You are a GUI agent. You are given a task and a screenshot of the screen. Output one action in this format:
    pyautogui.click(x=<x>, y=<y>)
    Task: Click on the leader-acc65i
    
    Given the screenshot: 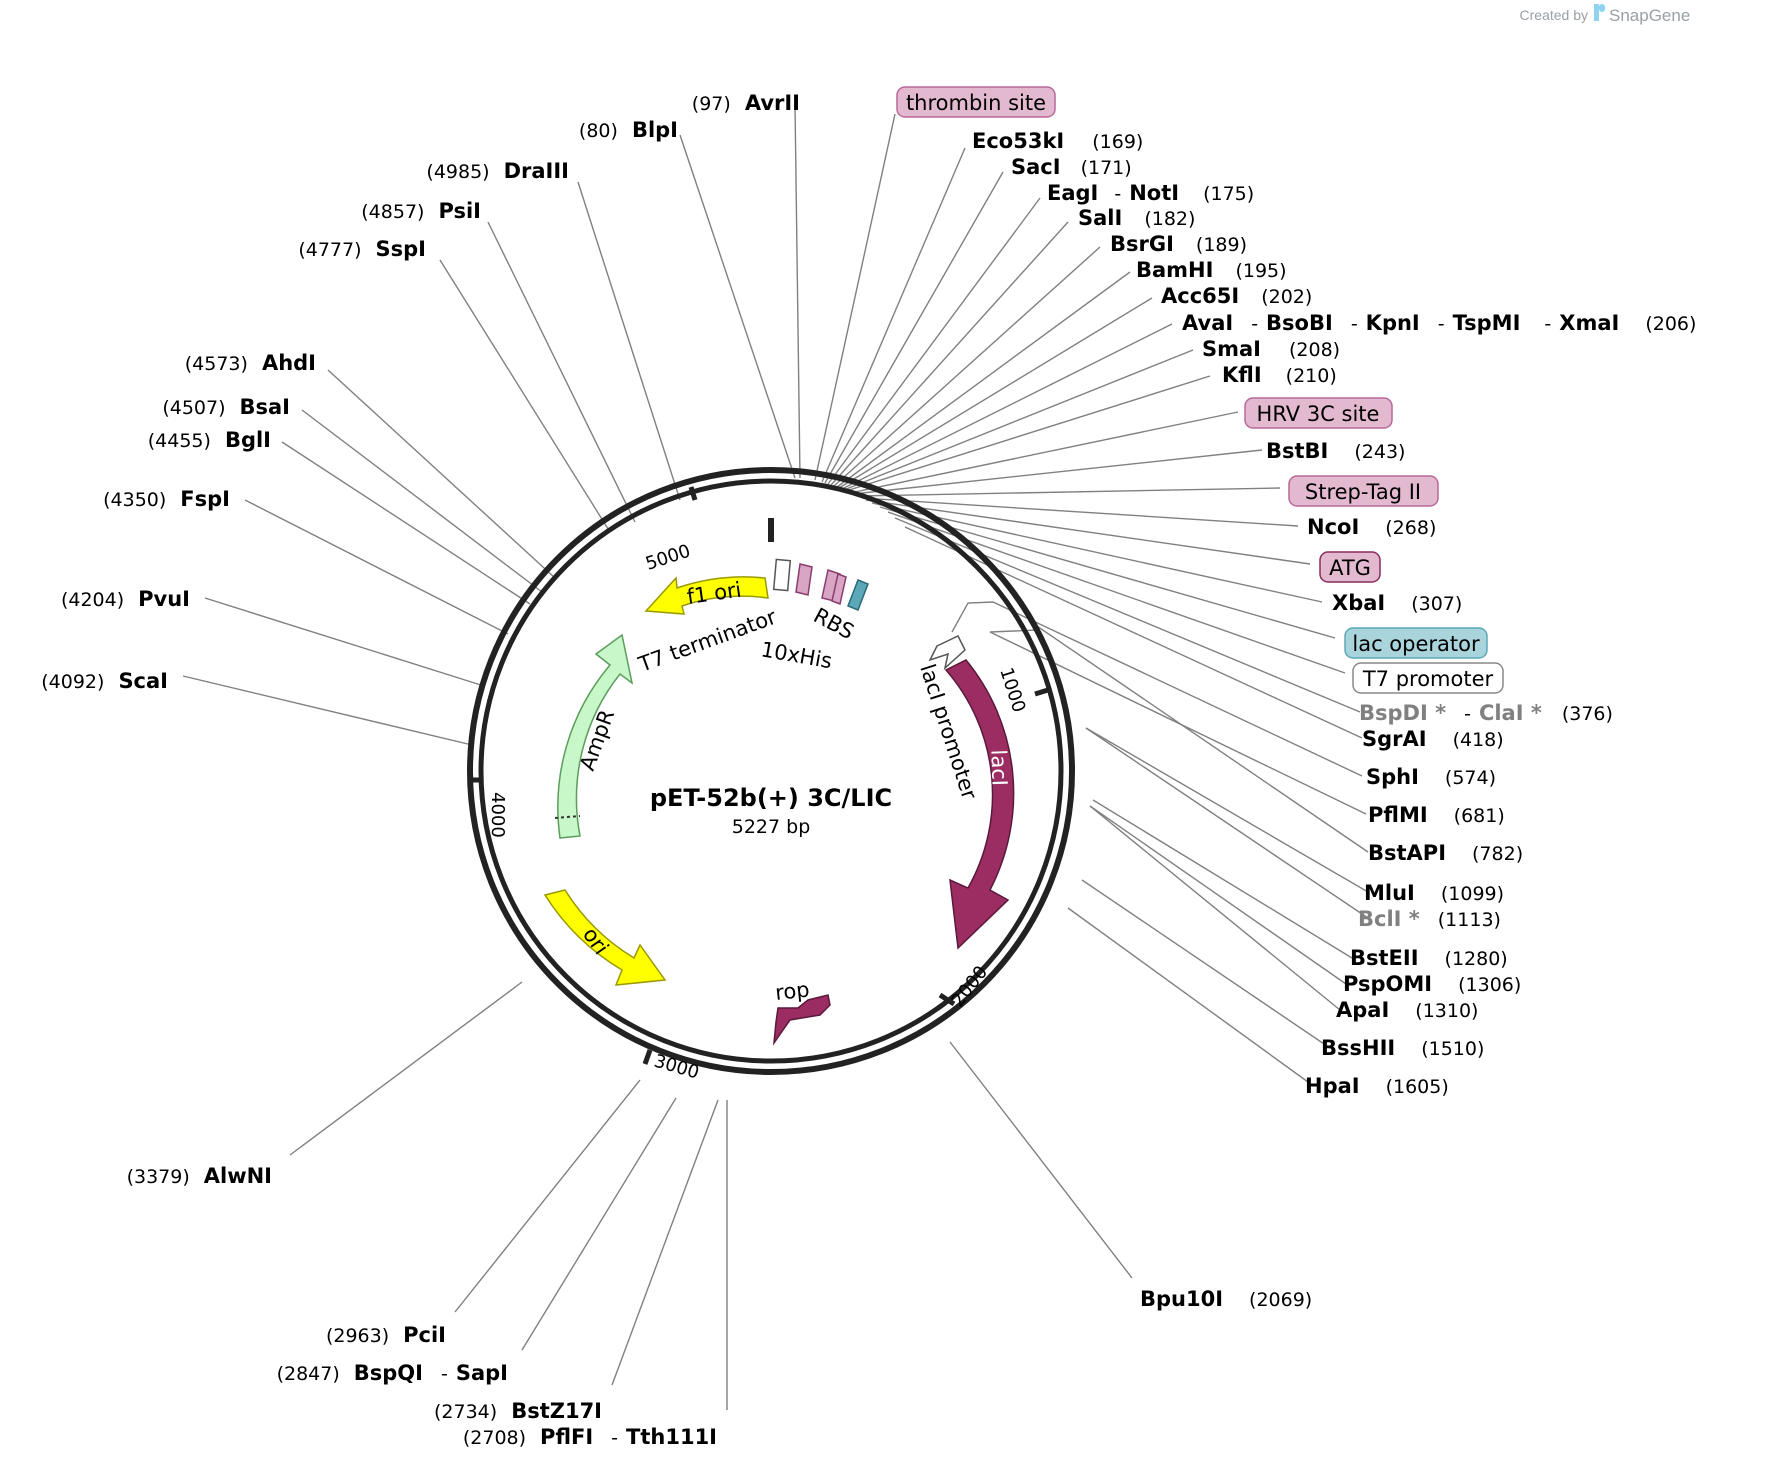 What is the action you would take?
    pyautogui.click(x=995, y=393)
    